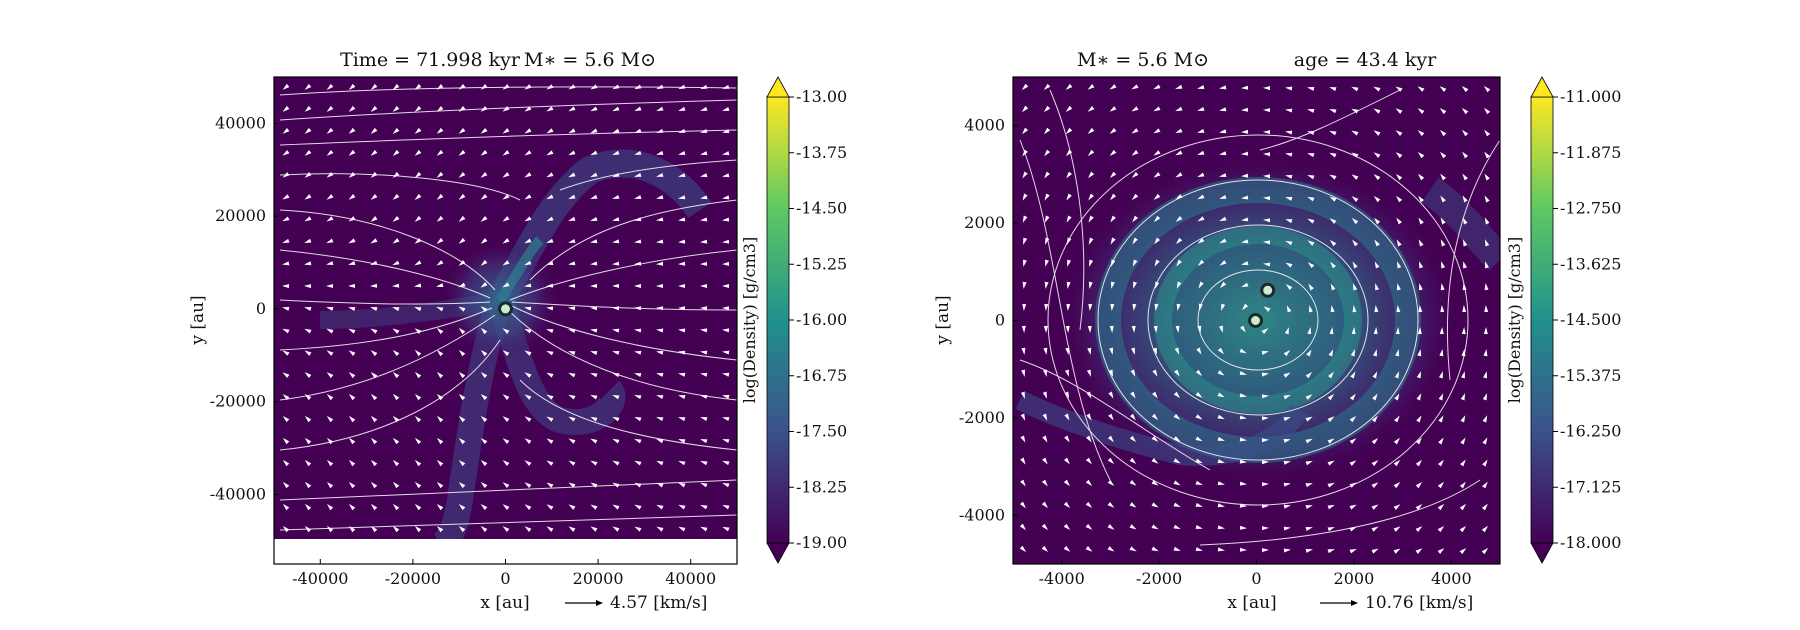  Describe the element at coordinates (505, 578) in the screenshot. I see `x-tick-label: 0` at that location.